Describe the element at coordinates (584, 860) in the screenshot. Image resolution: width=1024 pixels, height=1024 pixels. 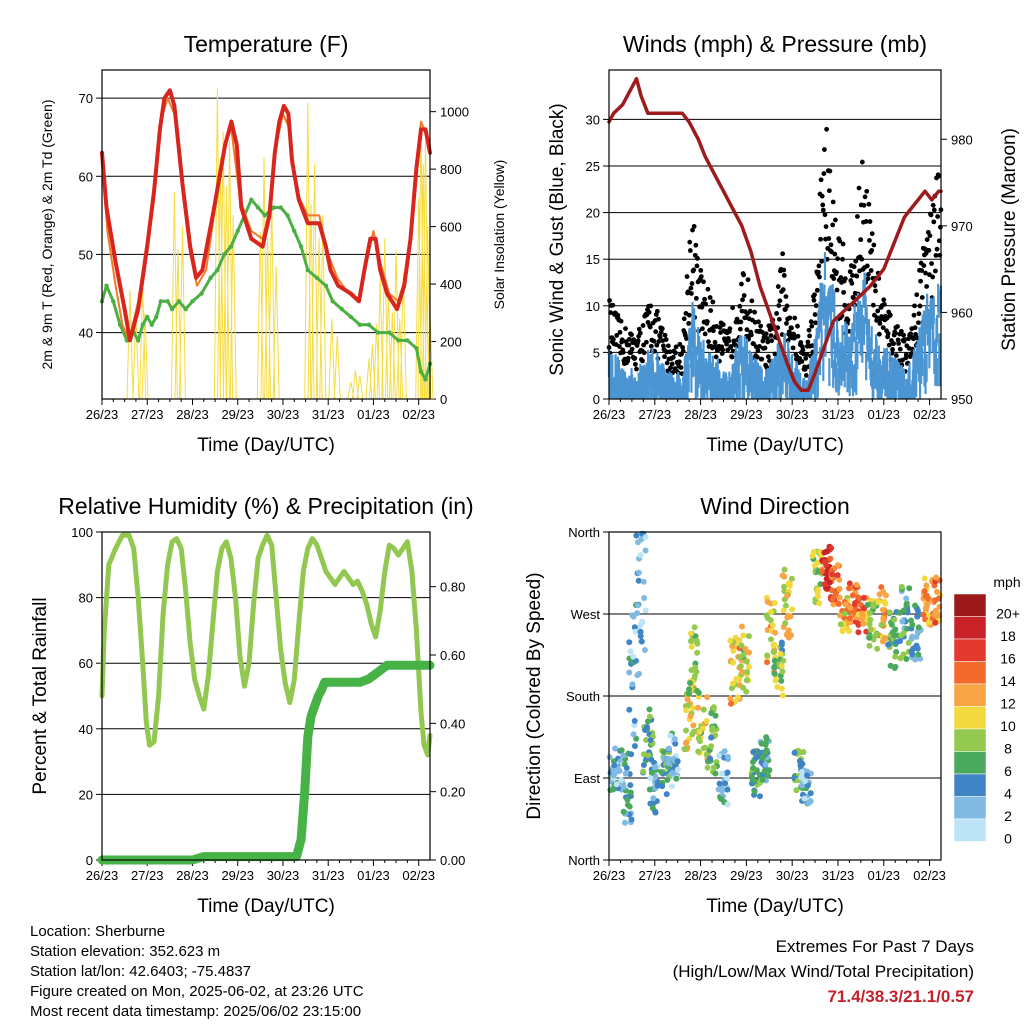
I see `y-tick-label: North` at that location.